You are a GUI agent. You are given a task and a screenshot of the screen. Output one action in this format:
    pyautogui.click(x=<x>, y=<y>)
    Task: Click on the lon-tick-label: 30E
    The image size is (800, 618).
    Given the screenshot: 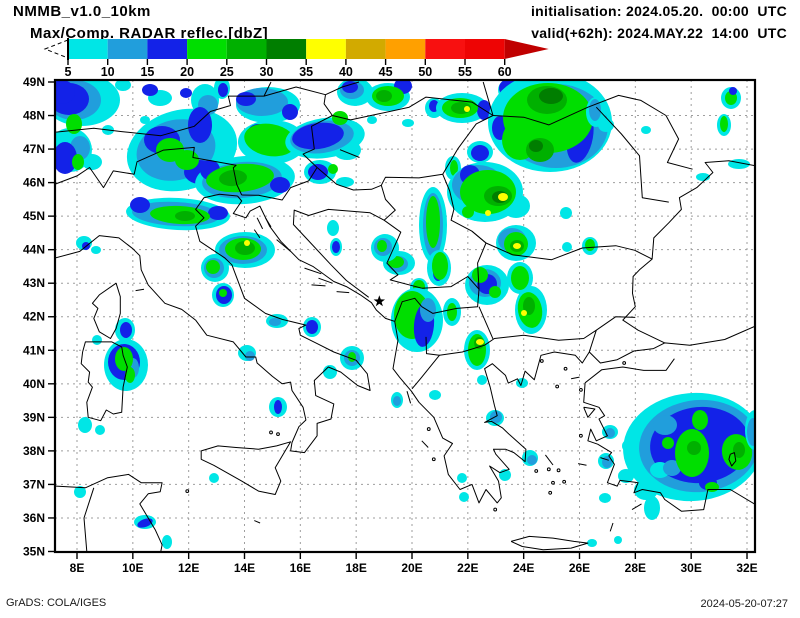 What is the action you would take?
    pyautogui.click(x=690, y=568)
    